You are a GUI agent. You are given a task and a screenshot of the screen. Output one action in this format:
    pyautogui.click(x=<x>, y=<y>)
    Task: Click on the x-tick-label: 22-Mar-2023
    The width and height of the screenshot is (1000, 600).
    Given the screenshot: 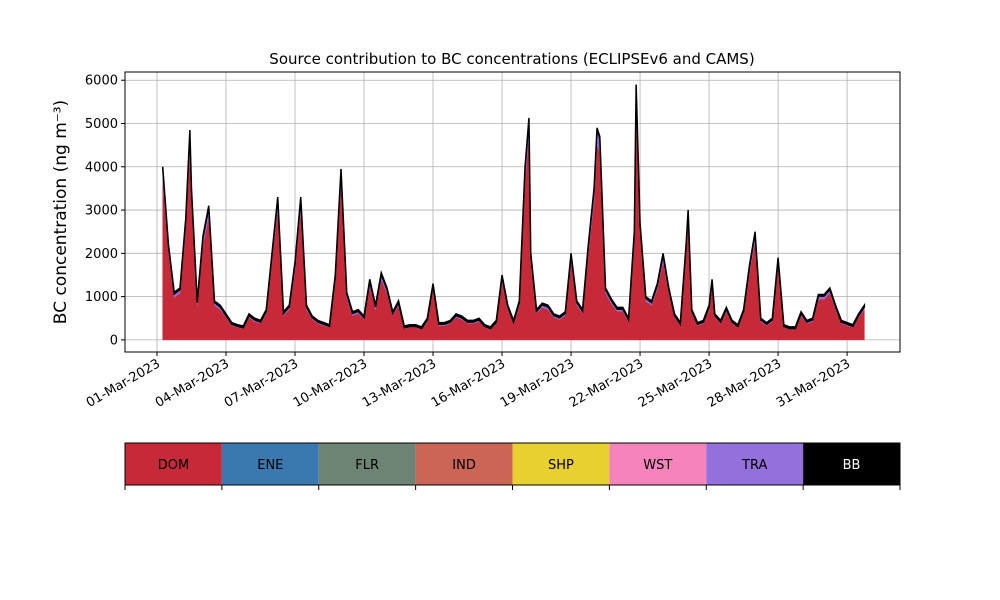 What is the action you would take?
    pyautogui.click(x=606, y=383)
    